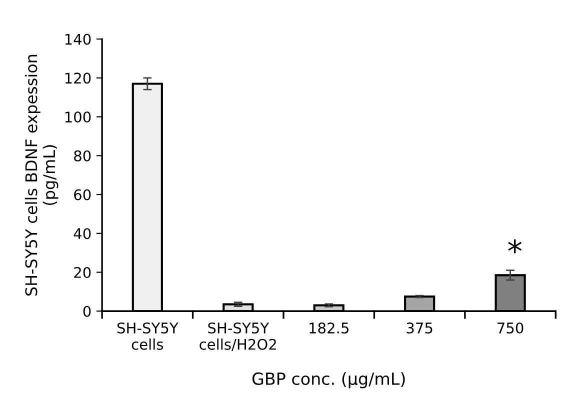 This screenshot has height=411, width=567. What do you see at coordinates (41, 175) in the screenshot?
I see `y-axis-title: SH-SY5Y cells BDNF expession (pg/mL)` at bounding box center [41, 175].